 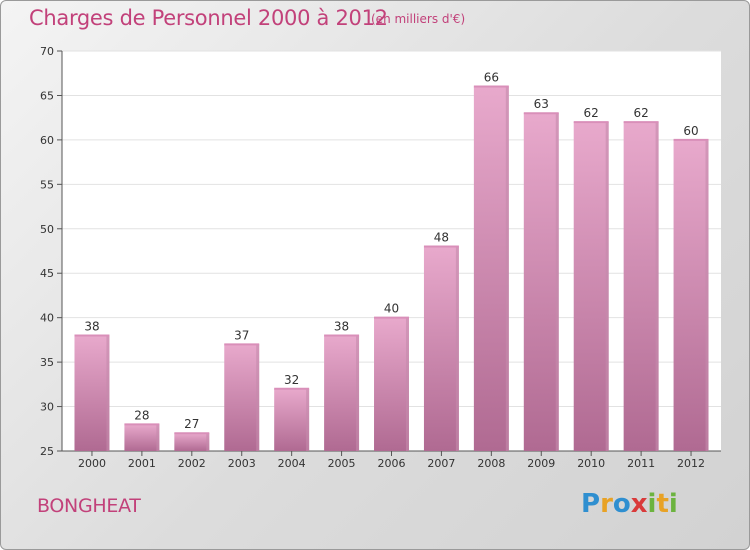 I want to click on x-tick-label: 2009, so click(x=541, y=463).